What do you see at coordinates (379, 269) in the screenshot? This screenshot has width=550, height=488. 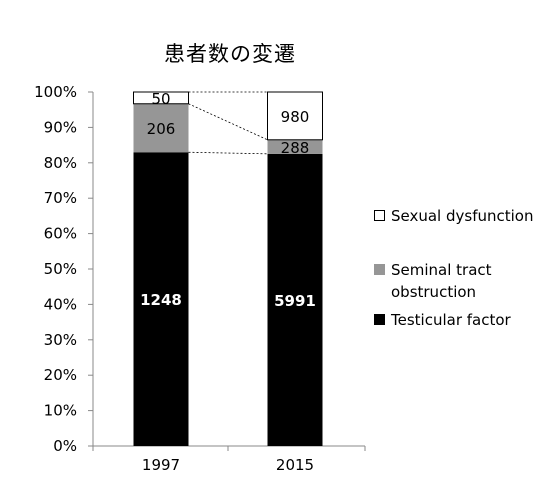 I see `legend-swatch-seminal-tract-obstruction` at bounding box center [379, 269].